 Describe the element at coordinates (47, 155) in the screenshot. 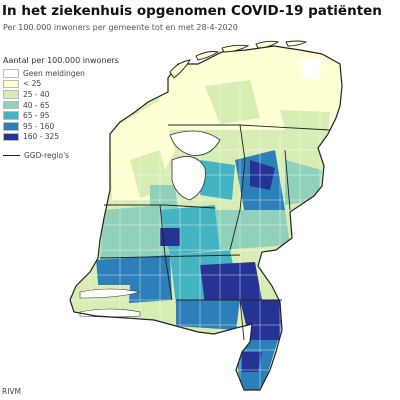

I see `legend-border-label: GGD-regio's` at that location.